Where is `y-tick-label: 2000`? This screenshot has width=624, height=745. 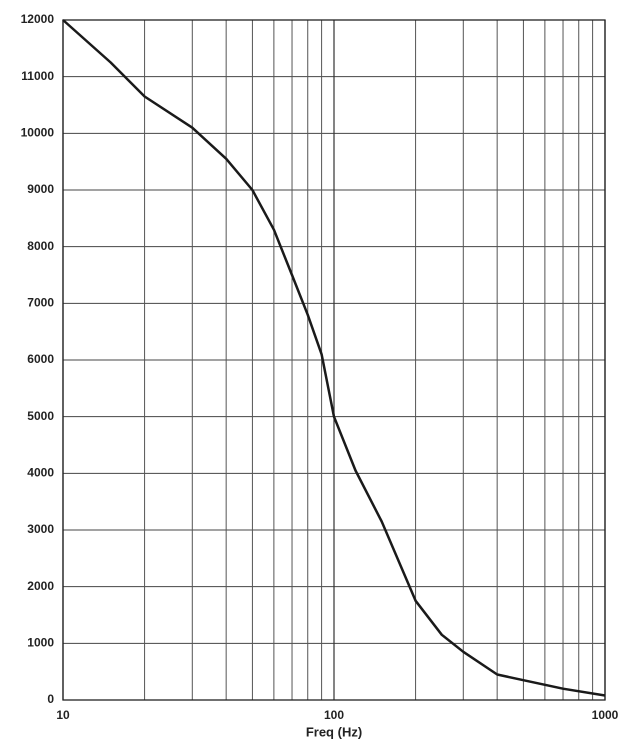
y-tick-label: 2000 is located at coordinates (40, 586).